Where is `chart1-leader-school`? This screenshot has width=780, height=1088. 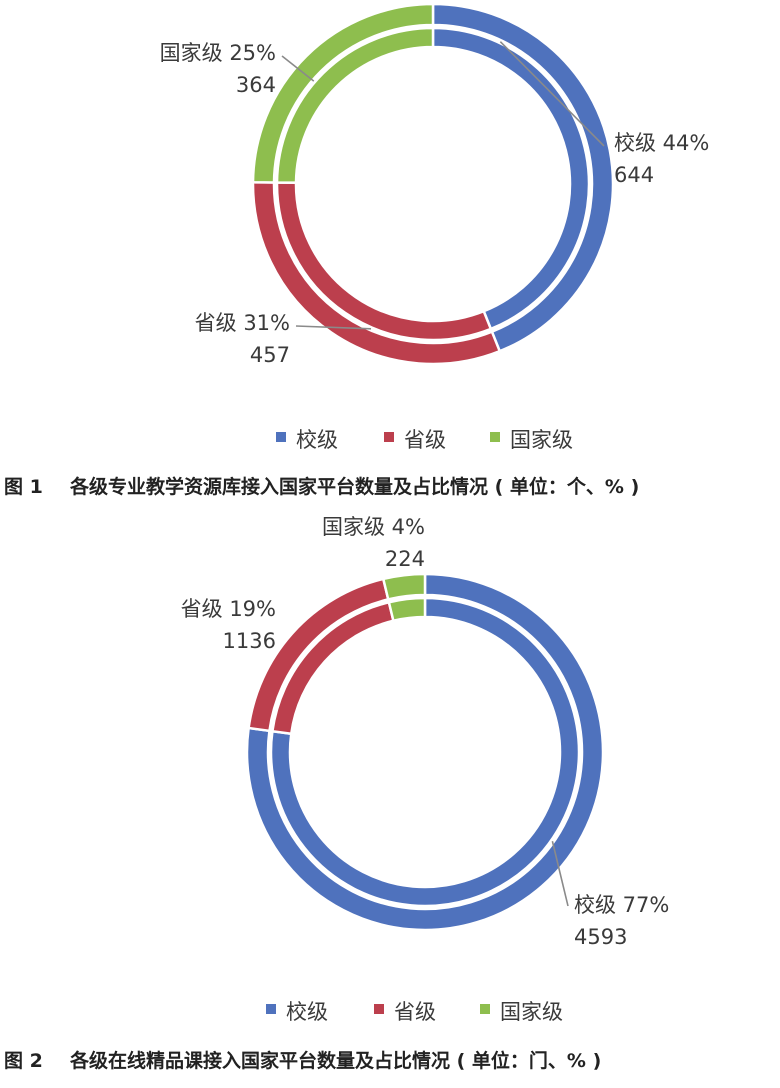 chart1-leader-school is located at coordinates (552, 94).